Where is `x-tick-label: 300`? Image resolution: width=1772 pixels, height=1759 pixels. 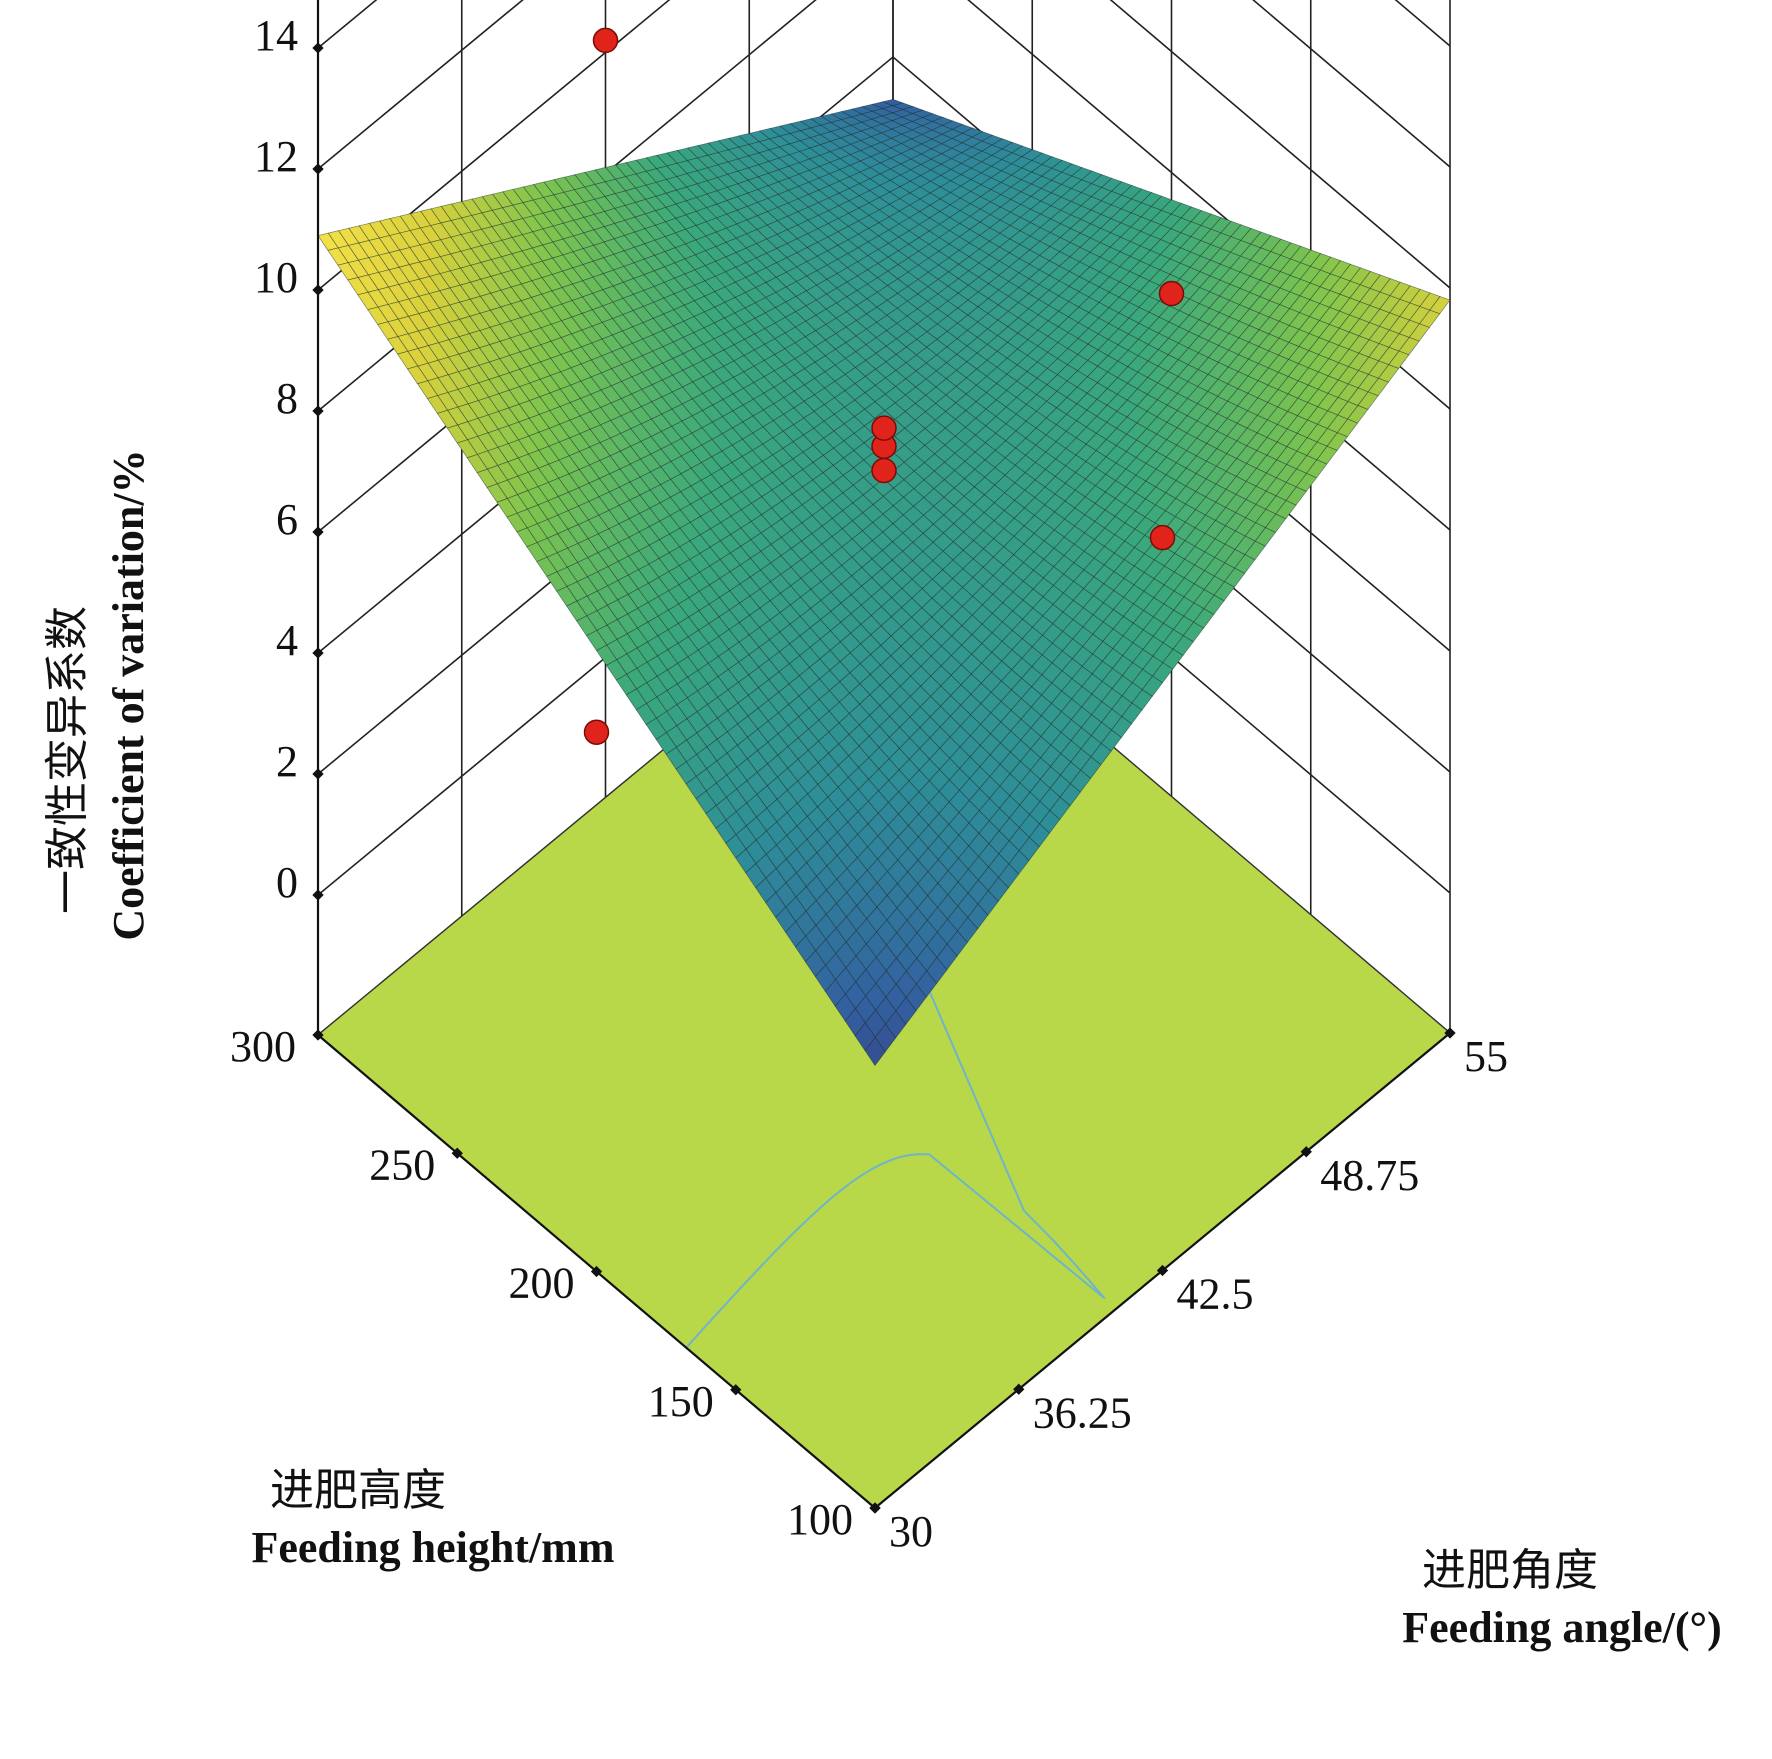 x-tick-label: 300 is located at coordinates (263, 1046).